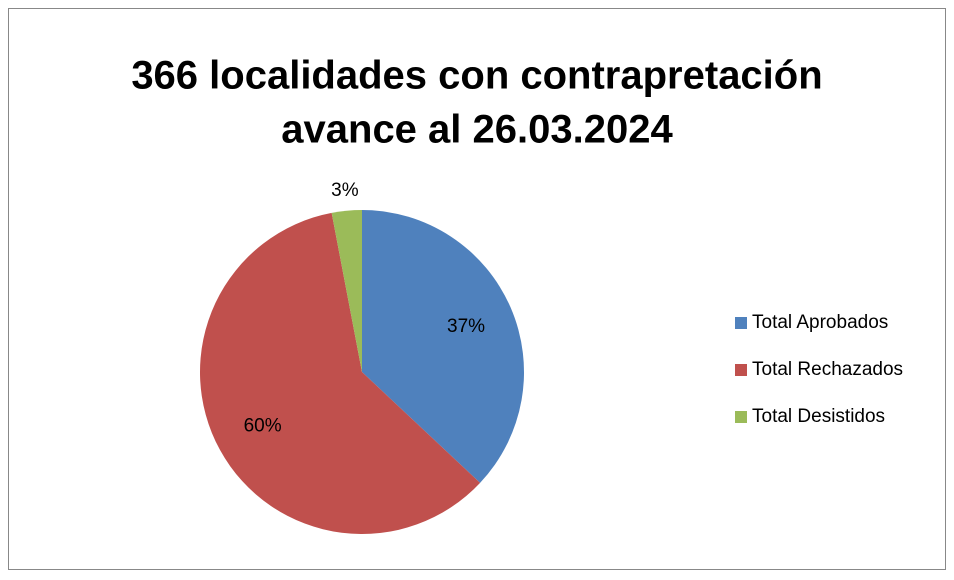  What do you see at coordinates (466, 326) in the screenshot?
I see `data-label: 37%` at bounding box center [466, 326].